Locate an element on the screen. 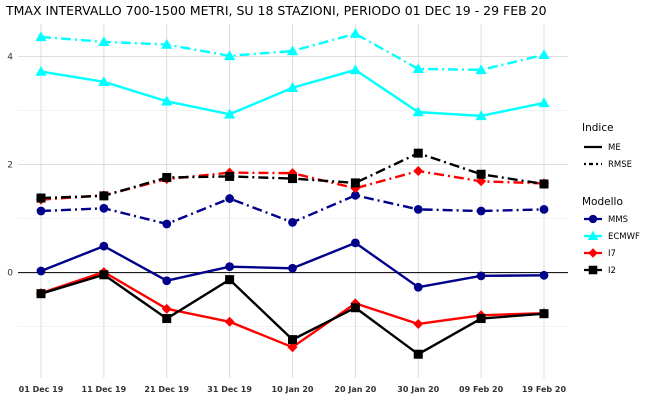  legend-label-ecmwf: ECMWF is located at coordinates (624, 237).